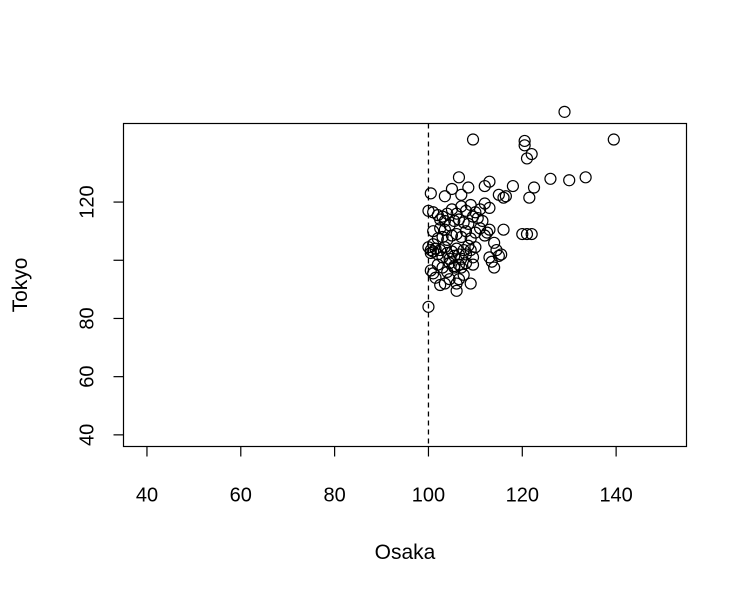 This screenshot has width=750, height=600. Describe the element at coordinates (384, 476) in the screenshot. I see `x-axis: 40 60 80 100 120 140` at that location.